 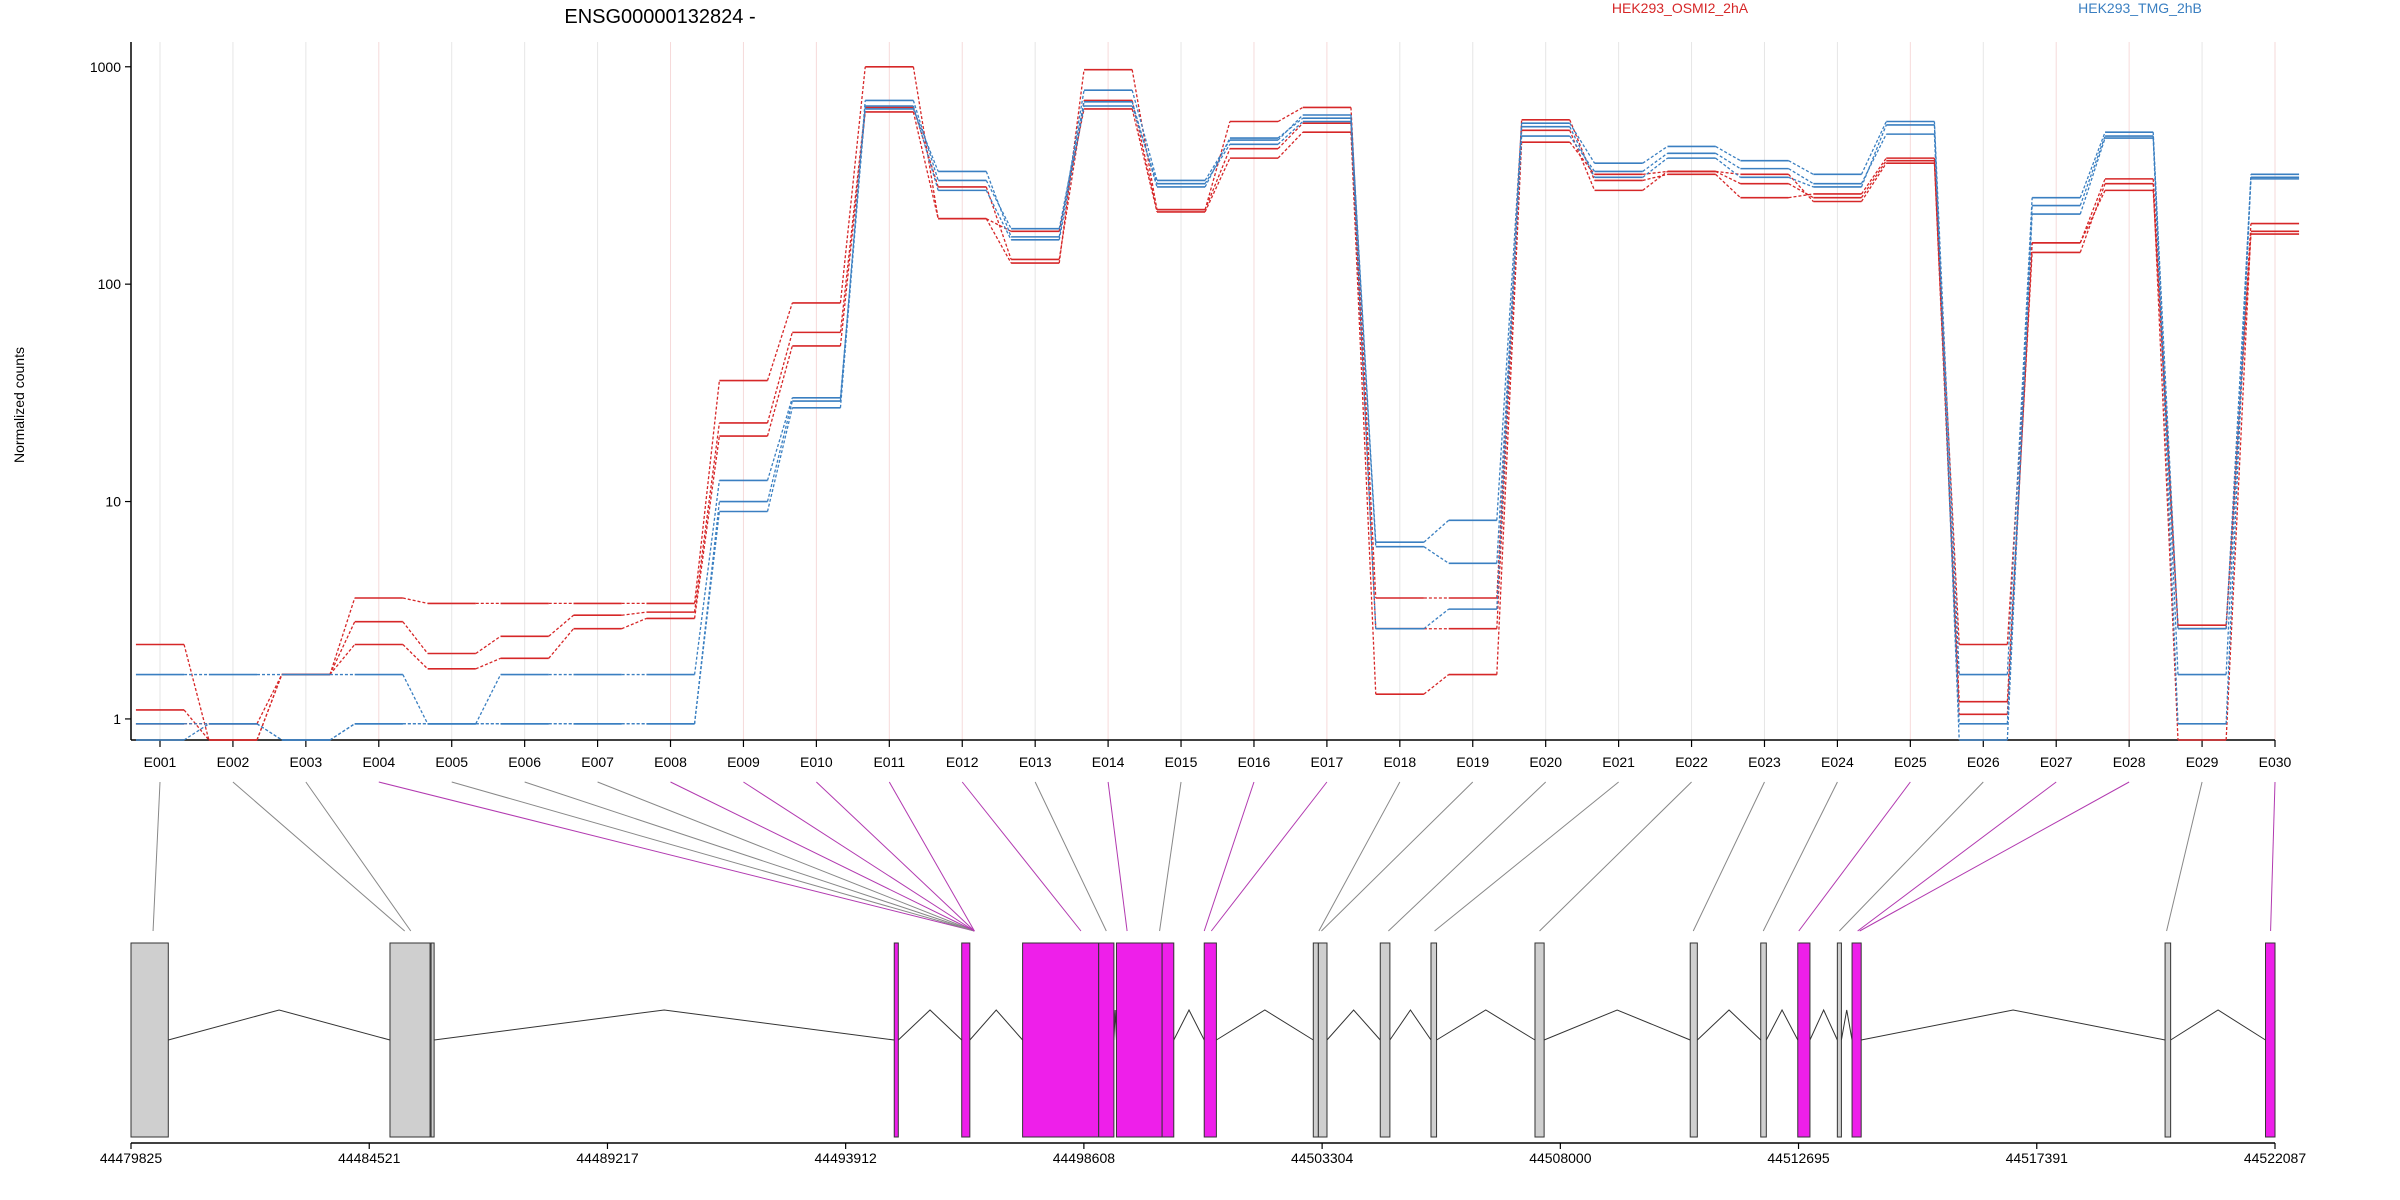 I want to click on x-tick-label-E021: E021, so click(x=1618, y=762).